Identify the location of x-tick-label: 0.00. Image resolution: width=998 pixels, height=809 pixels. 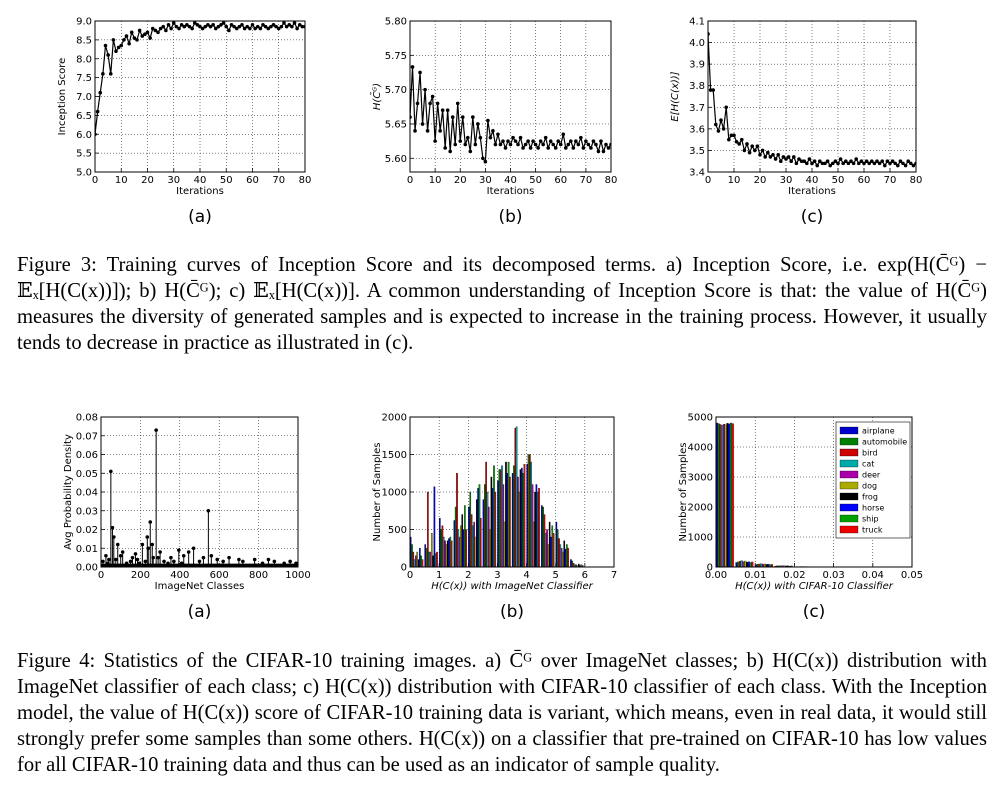
(716, 575).